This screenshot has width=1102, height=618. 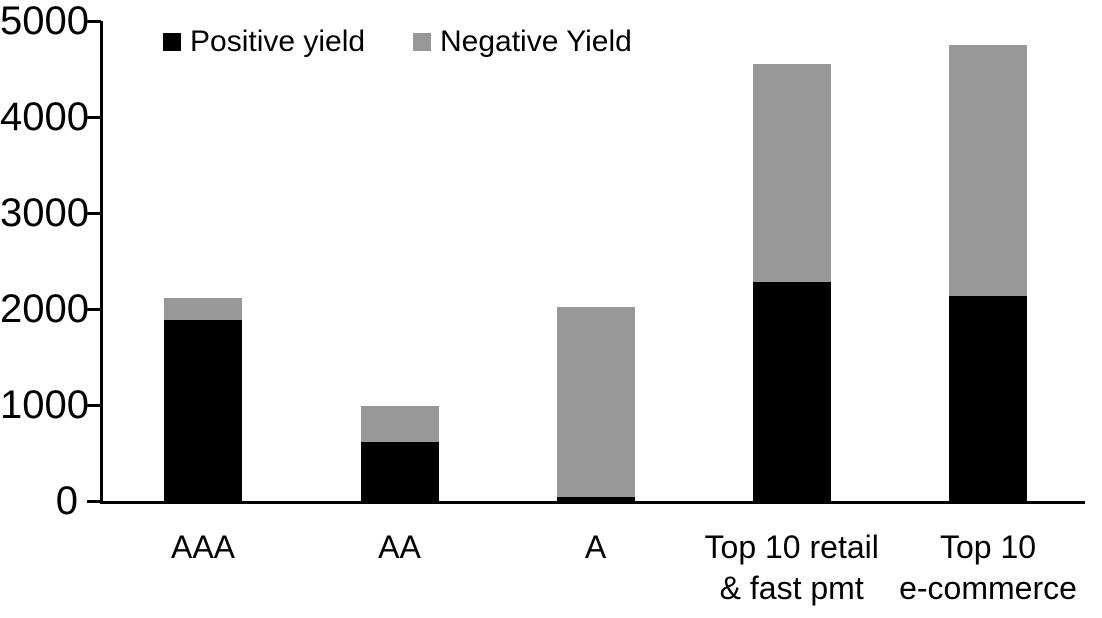 I want to click on y-tick-label: 3000, so click(x=44, y=213).